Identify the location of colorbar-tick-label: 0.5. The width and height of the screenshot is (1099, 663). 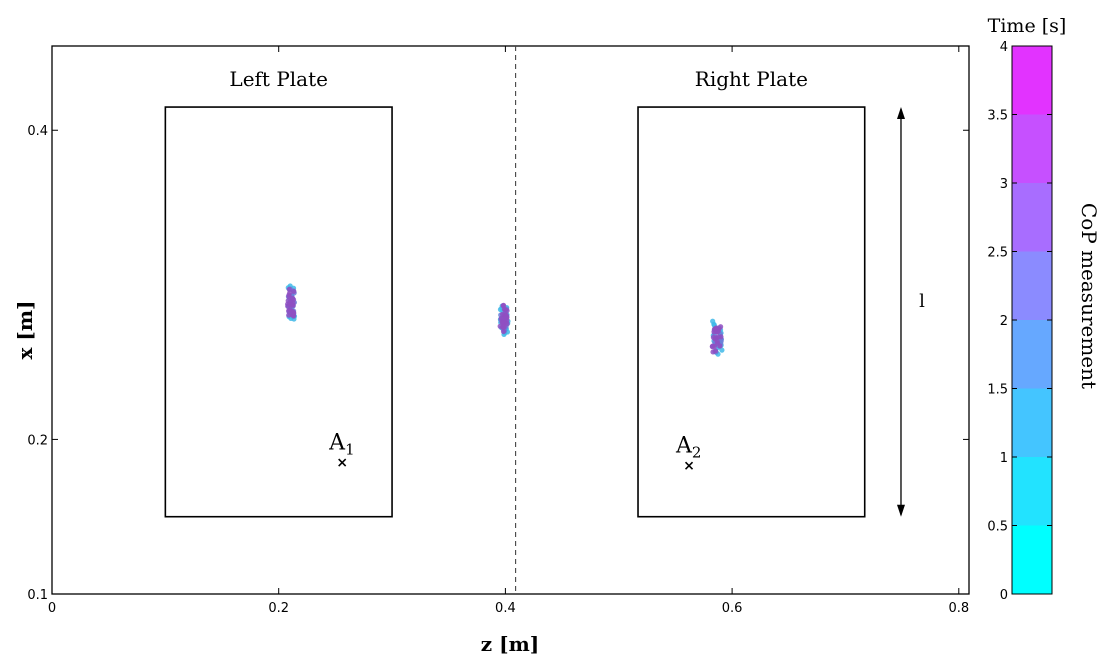
(997, 527).